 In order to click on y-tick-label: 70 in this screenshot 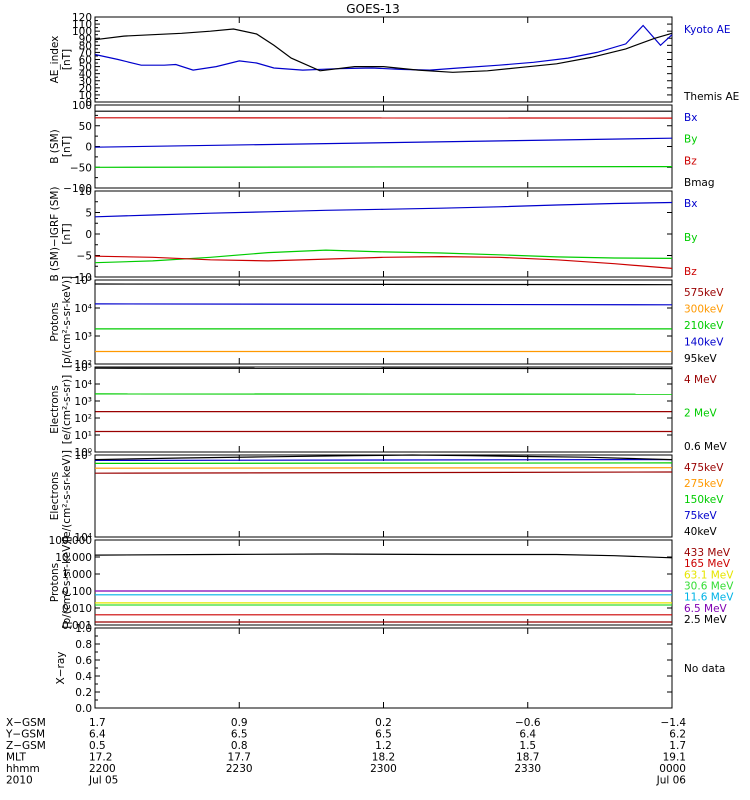, I will do `click(85, 53)`.